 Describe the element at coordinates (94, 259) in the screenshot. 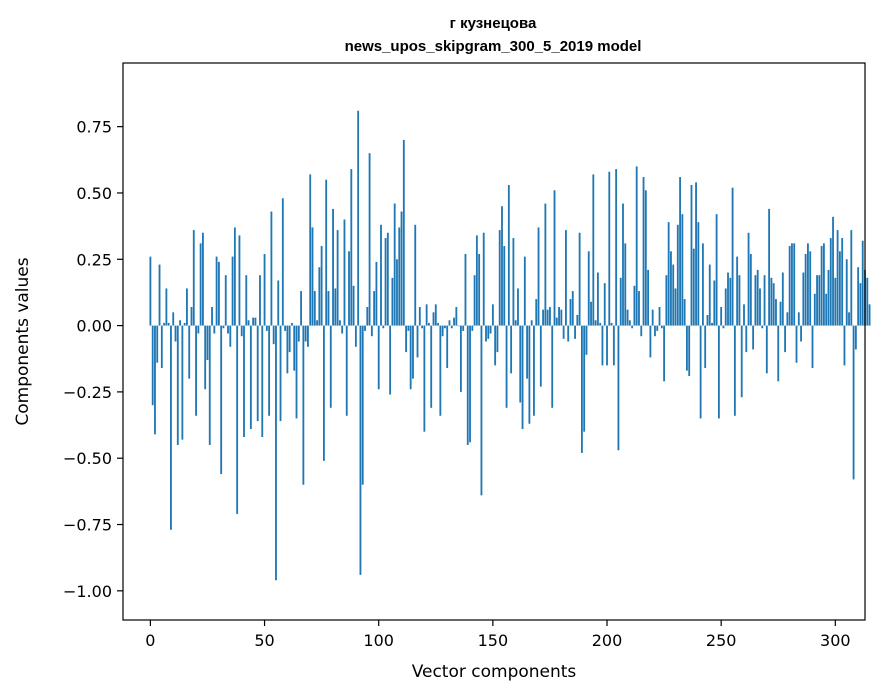

I see `y-tick-label: 0.25` at that location.